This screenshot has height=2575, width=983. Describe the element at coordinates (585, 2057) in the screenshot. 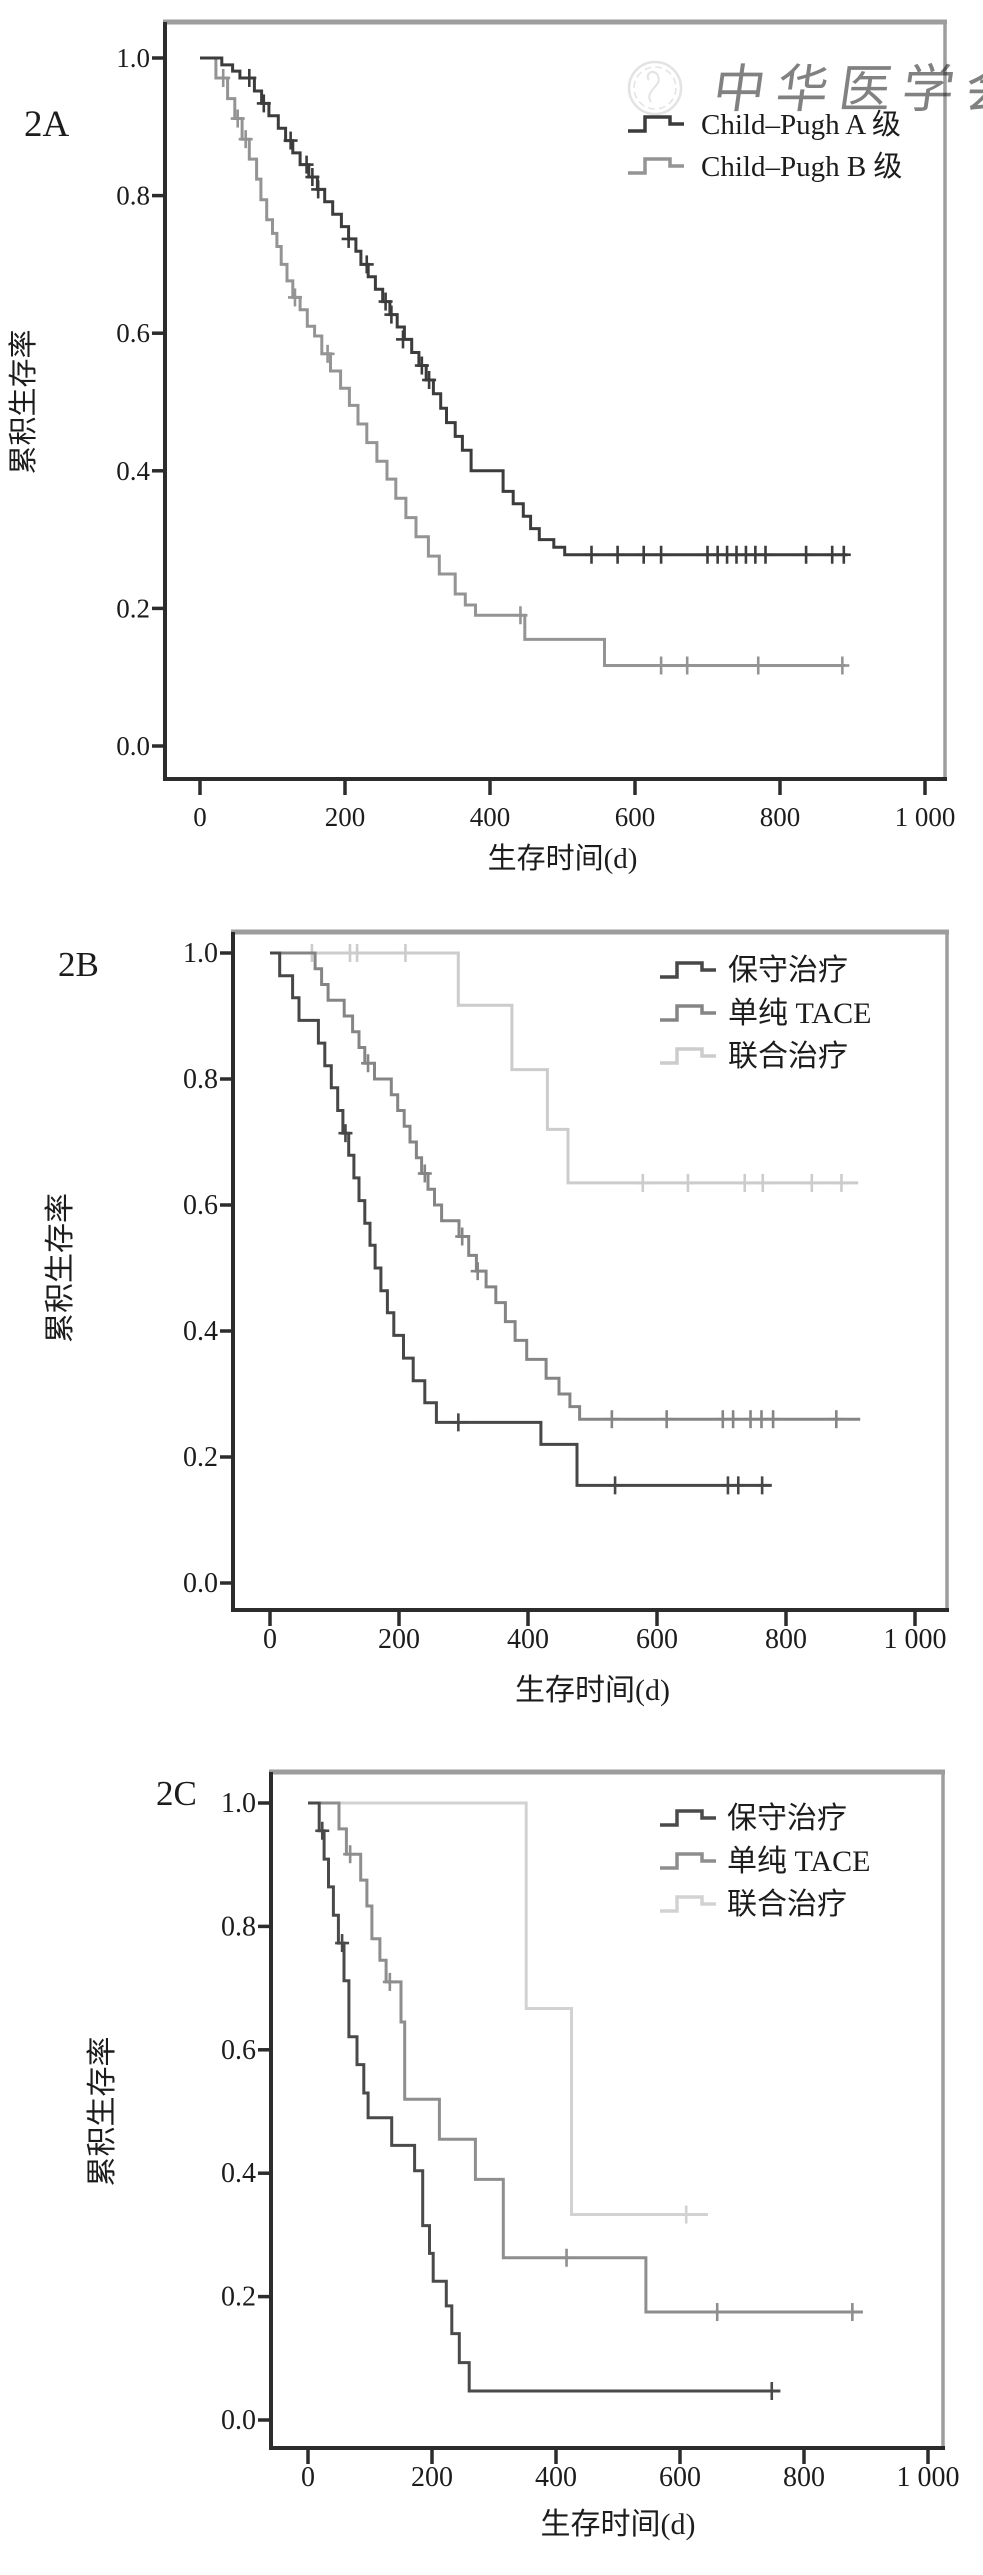

I see `km-curve-tace-only` at that location.